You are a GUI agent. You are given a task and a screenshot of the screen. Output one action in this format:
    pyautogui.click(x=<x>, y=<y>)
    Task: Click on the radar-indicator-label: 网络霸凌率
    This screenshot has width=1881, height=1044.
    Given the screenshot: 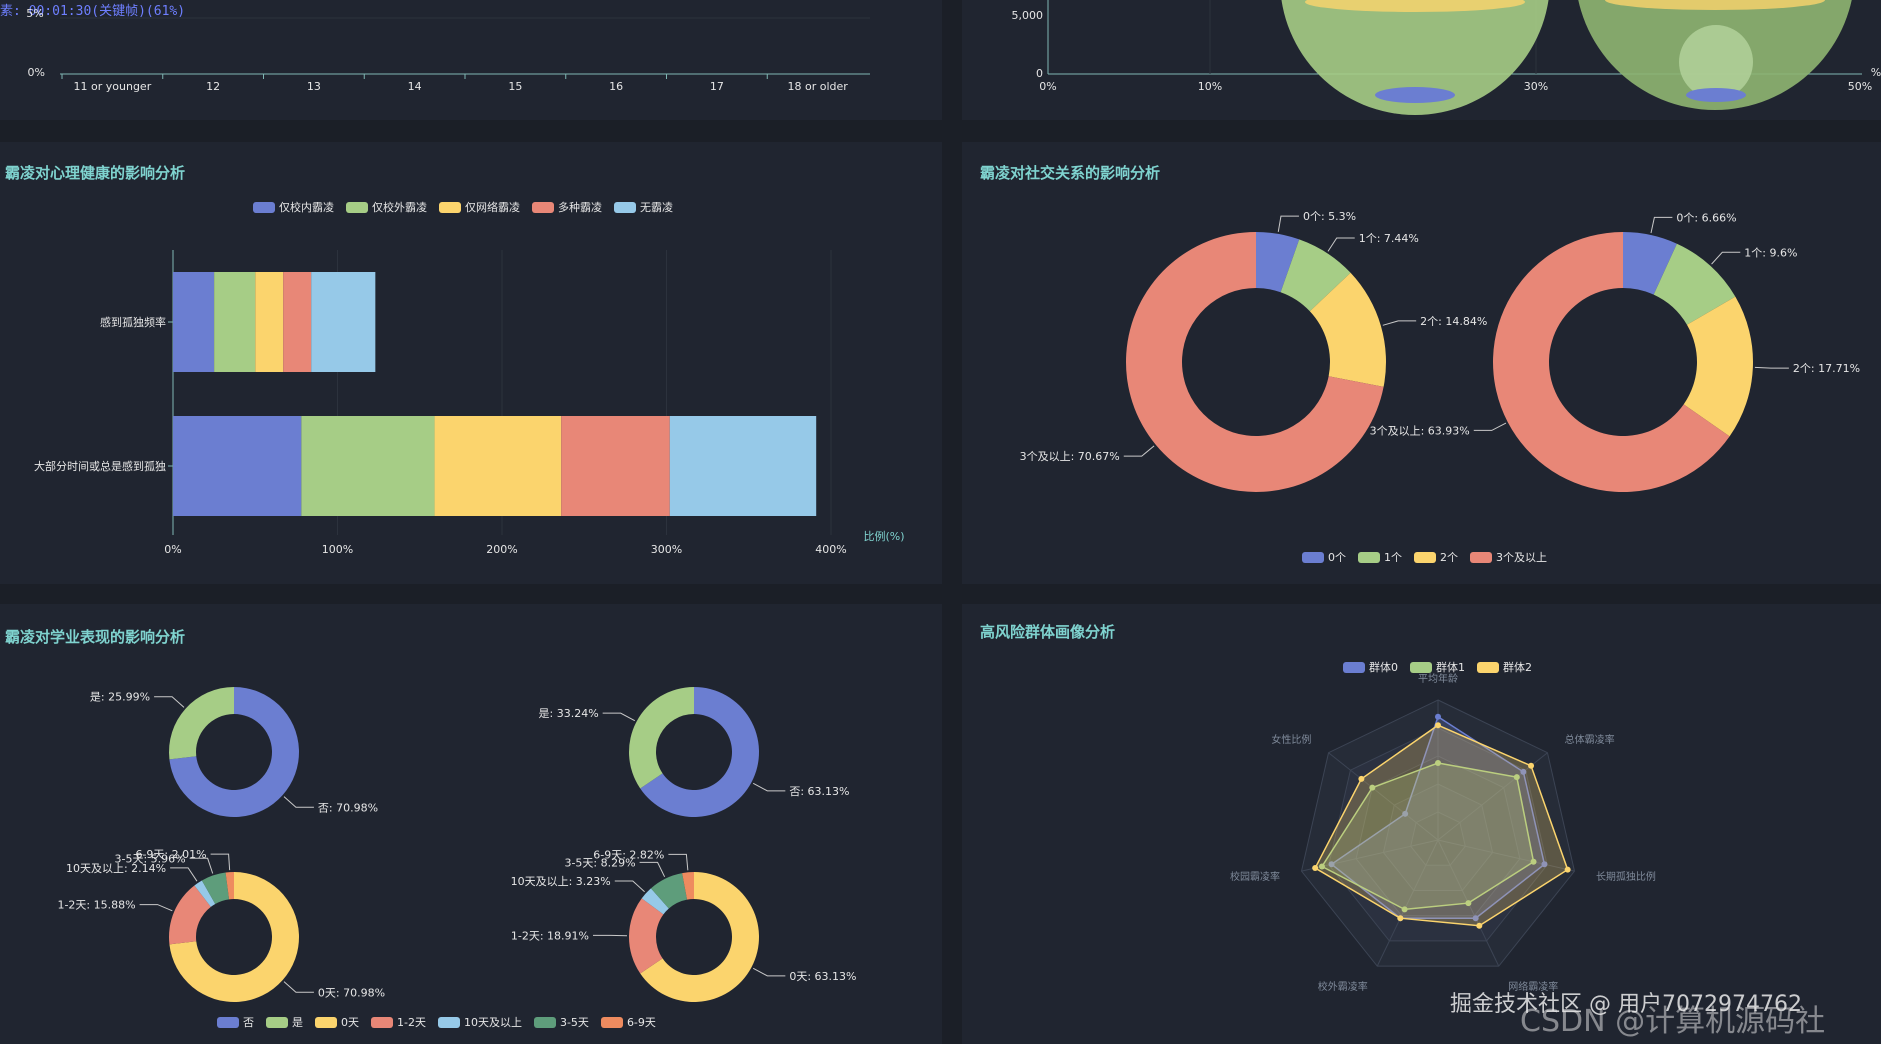 What is the action you would take?
    pyautogui.click(x=1533, y=986)
    